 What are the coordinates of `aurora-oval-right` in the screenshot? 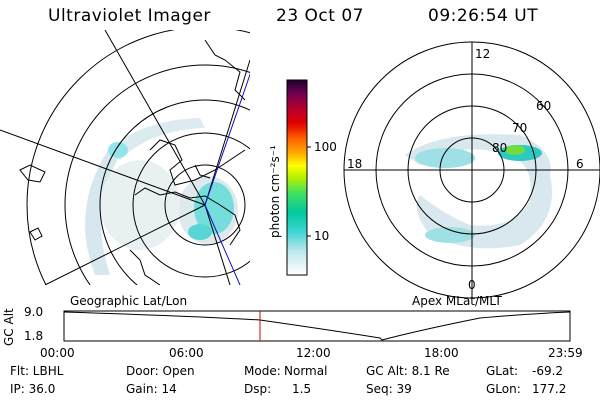 It's located at (478, 191).